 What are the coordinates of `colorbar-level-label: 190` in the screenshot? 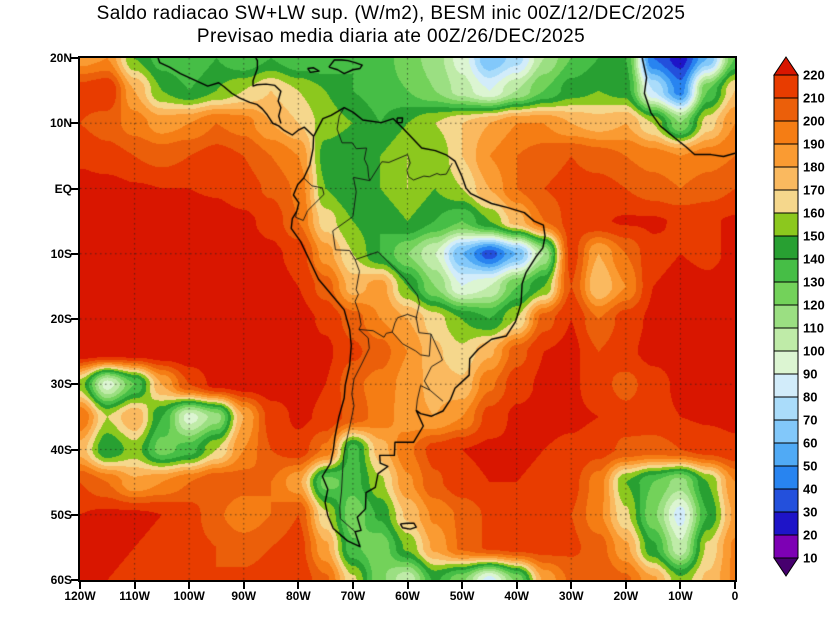 It's located at (814, 144).